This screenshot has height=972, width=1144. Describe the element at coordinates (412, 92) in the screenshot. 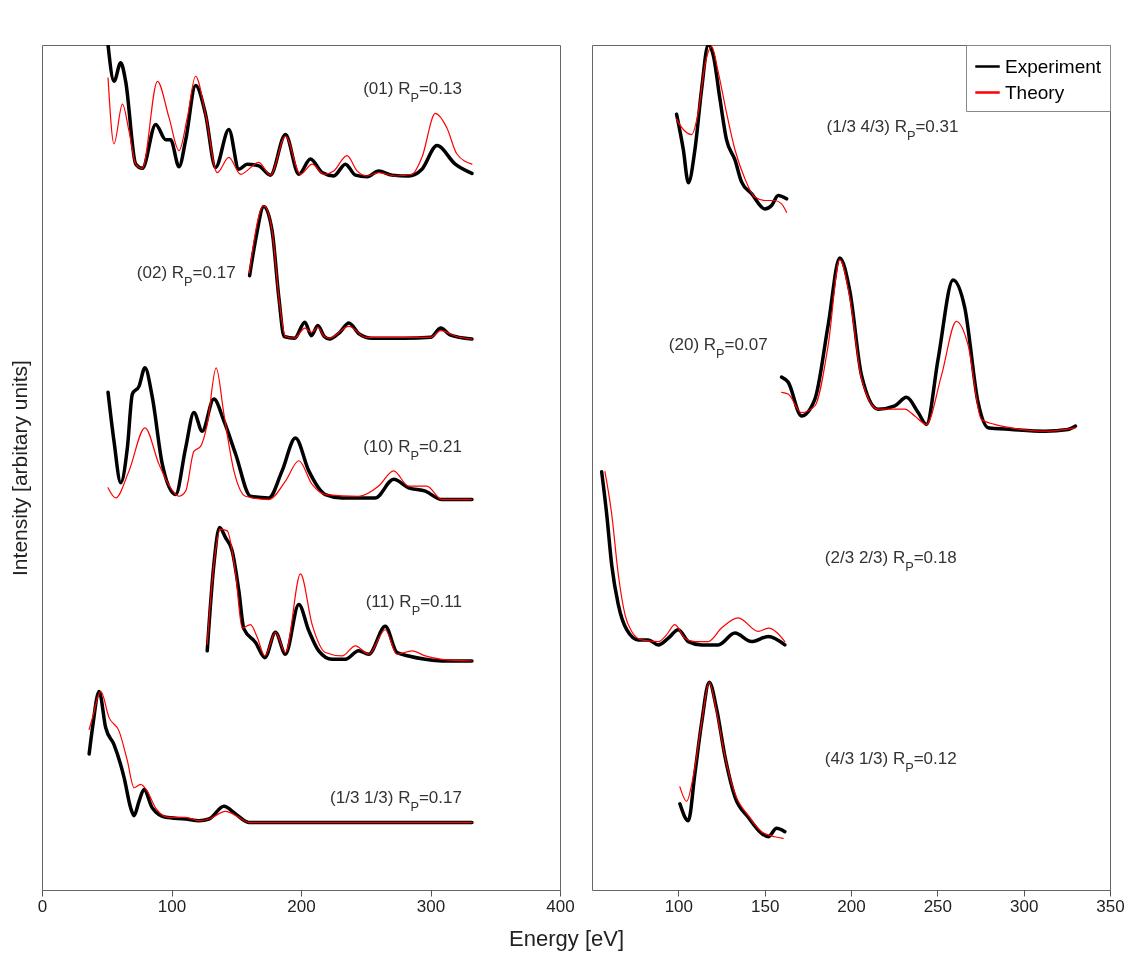

I see `annotation: (01) R$_{P}$=0.13` at that location.